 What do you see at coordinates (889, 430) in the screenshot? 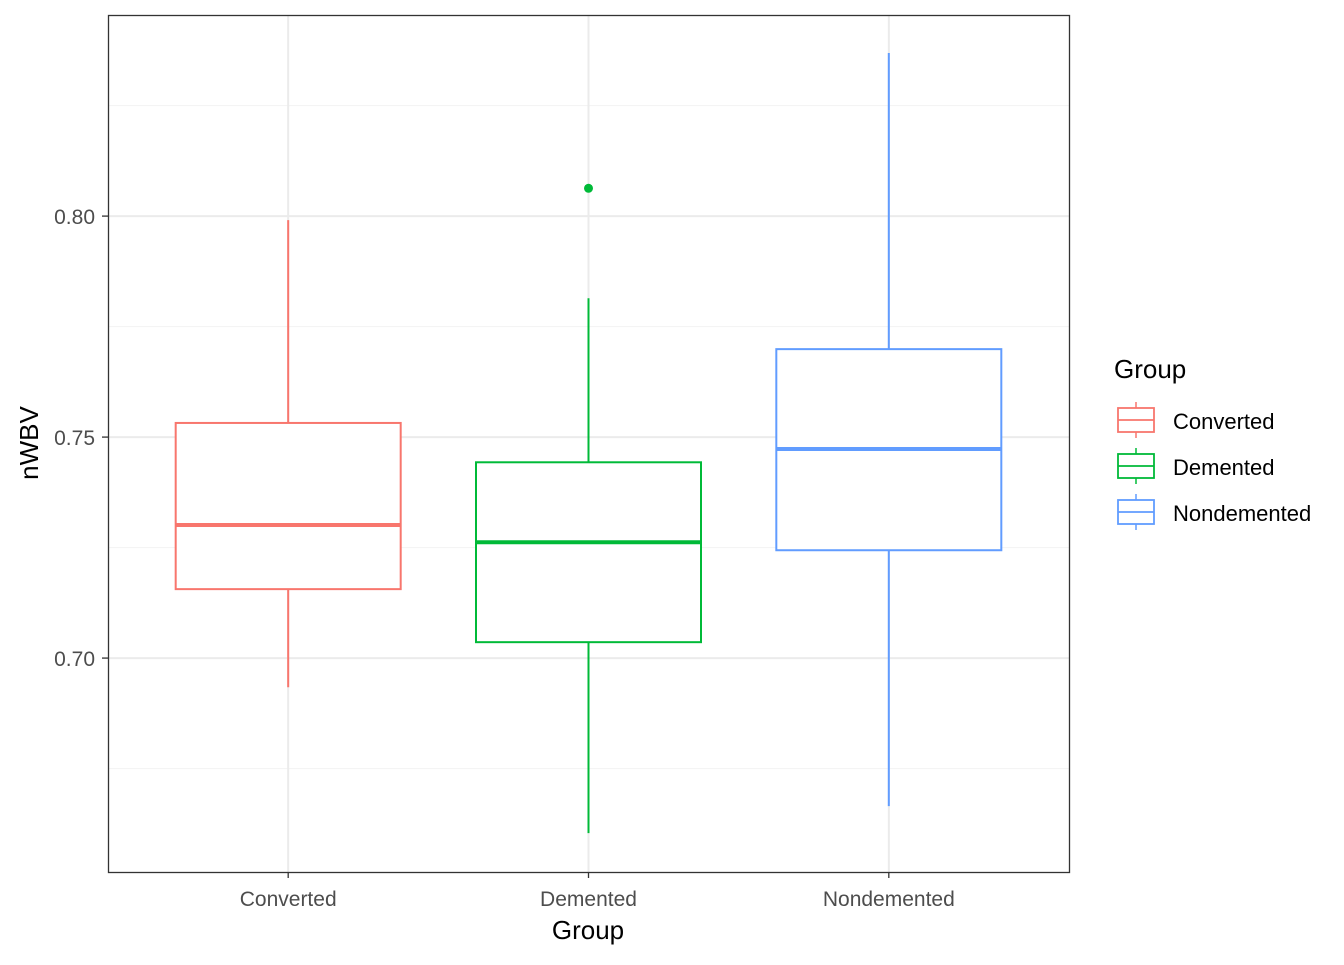
I see `box-nondemented` at bounding box center [889, 430].